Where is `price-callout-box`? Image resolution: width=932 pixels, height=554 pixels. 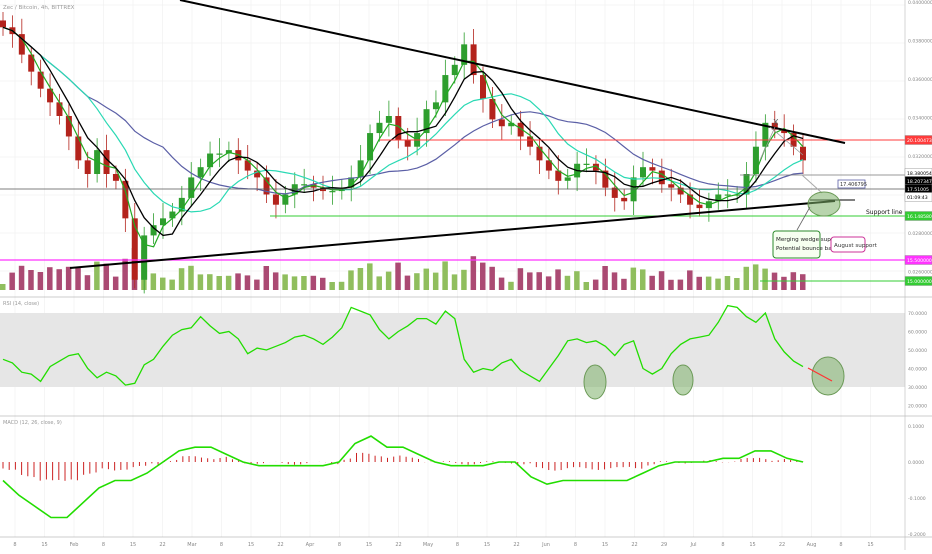
price-callout-box is located at coordinates (851, 184).